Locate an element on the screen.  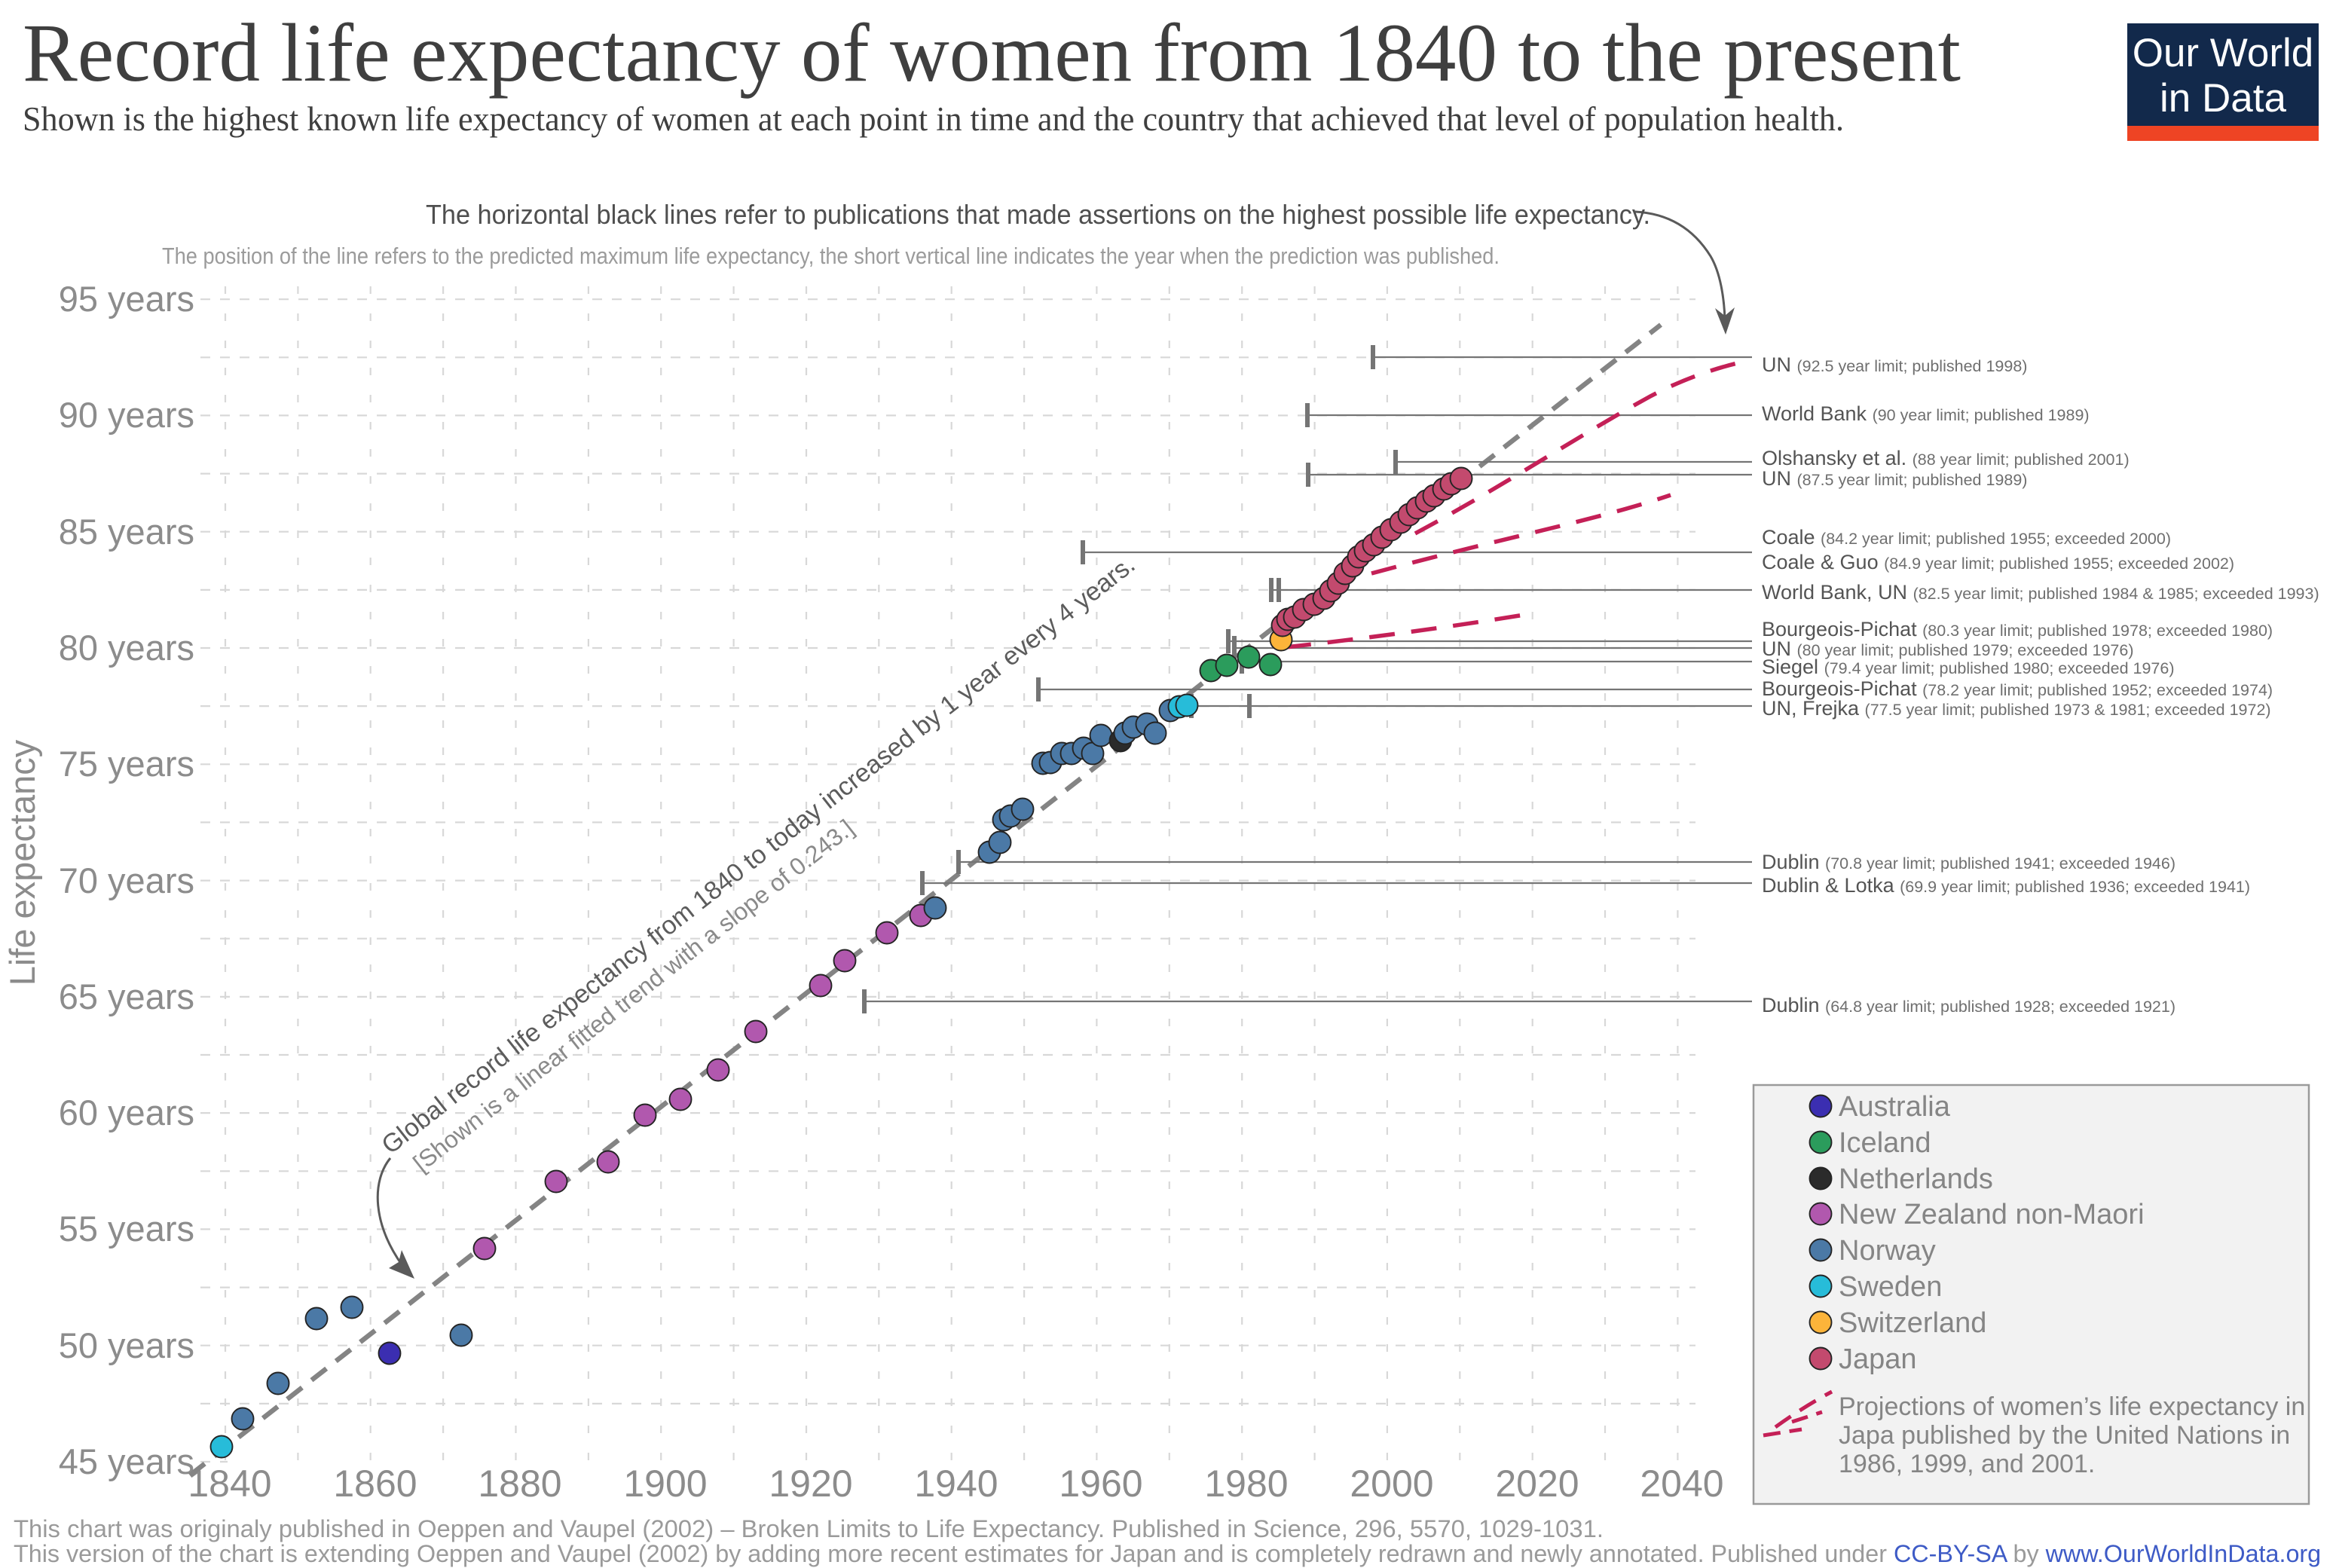
svg-text: 75 years is located at coordinates (126, 764).